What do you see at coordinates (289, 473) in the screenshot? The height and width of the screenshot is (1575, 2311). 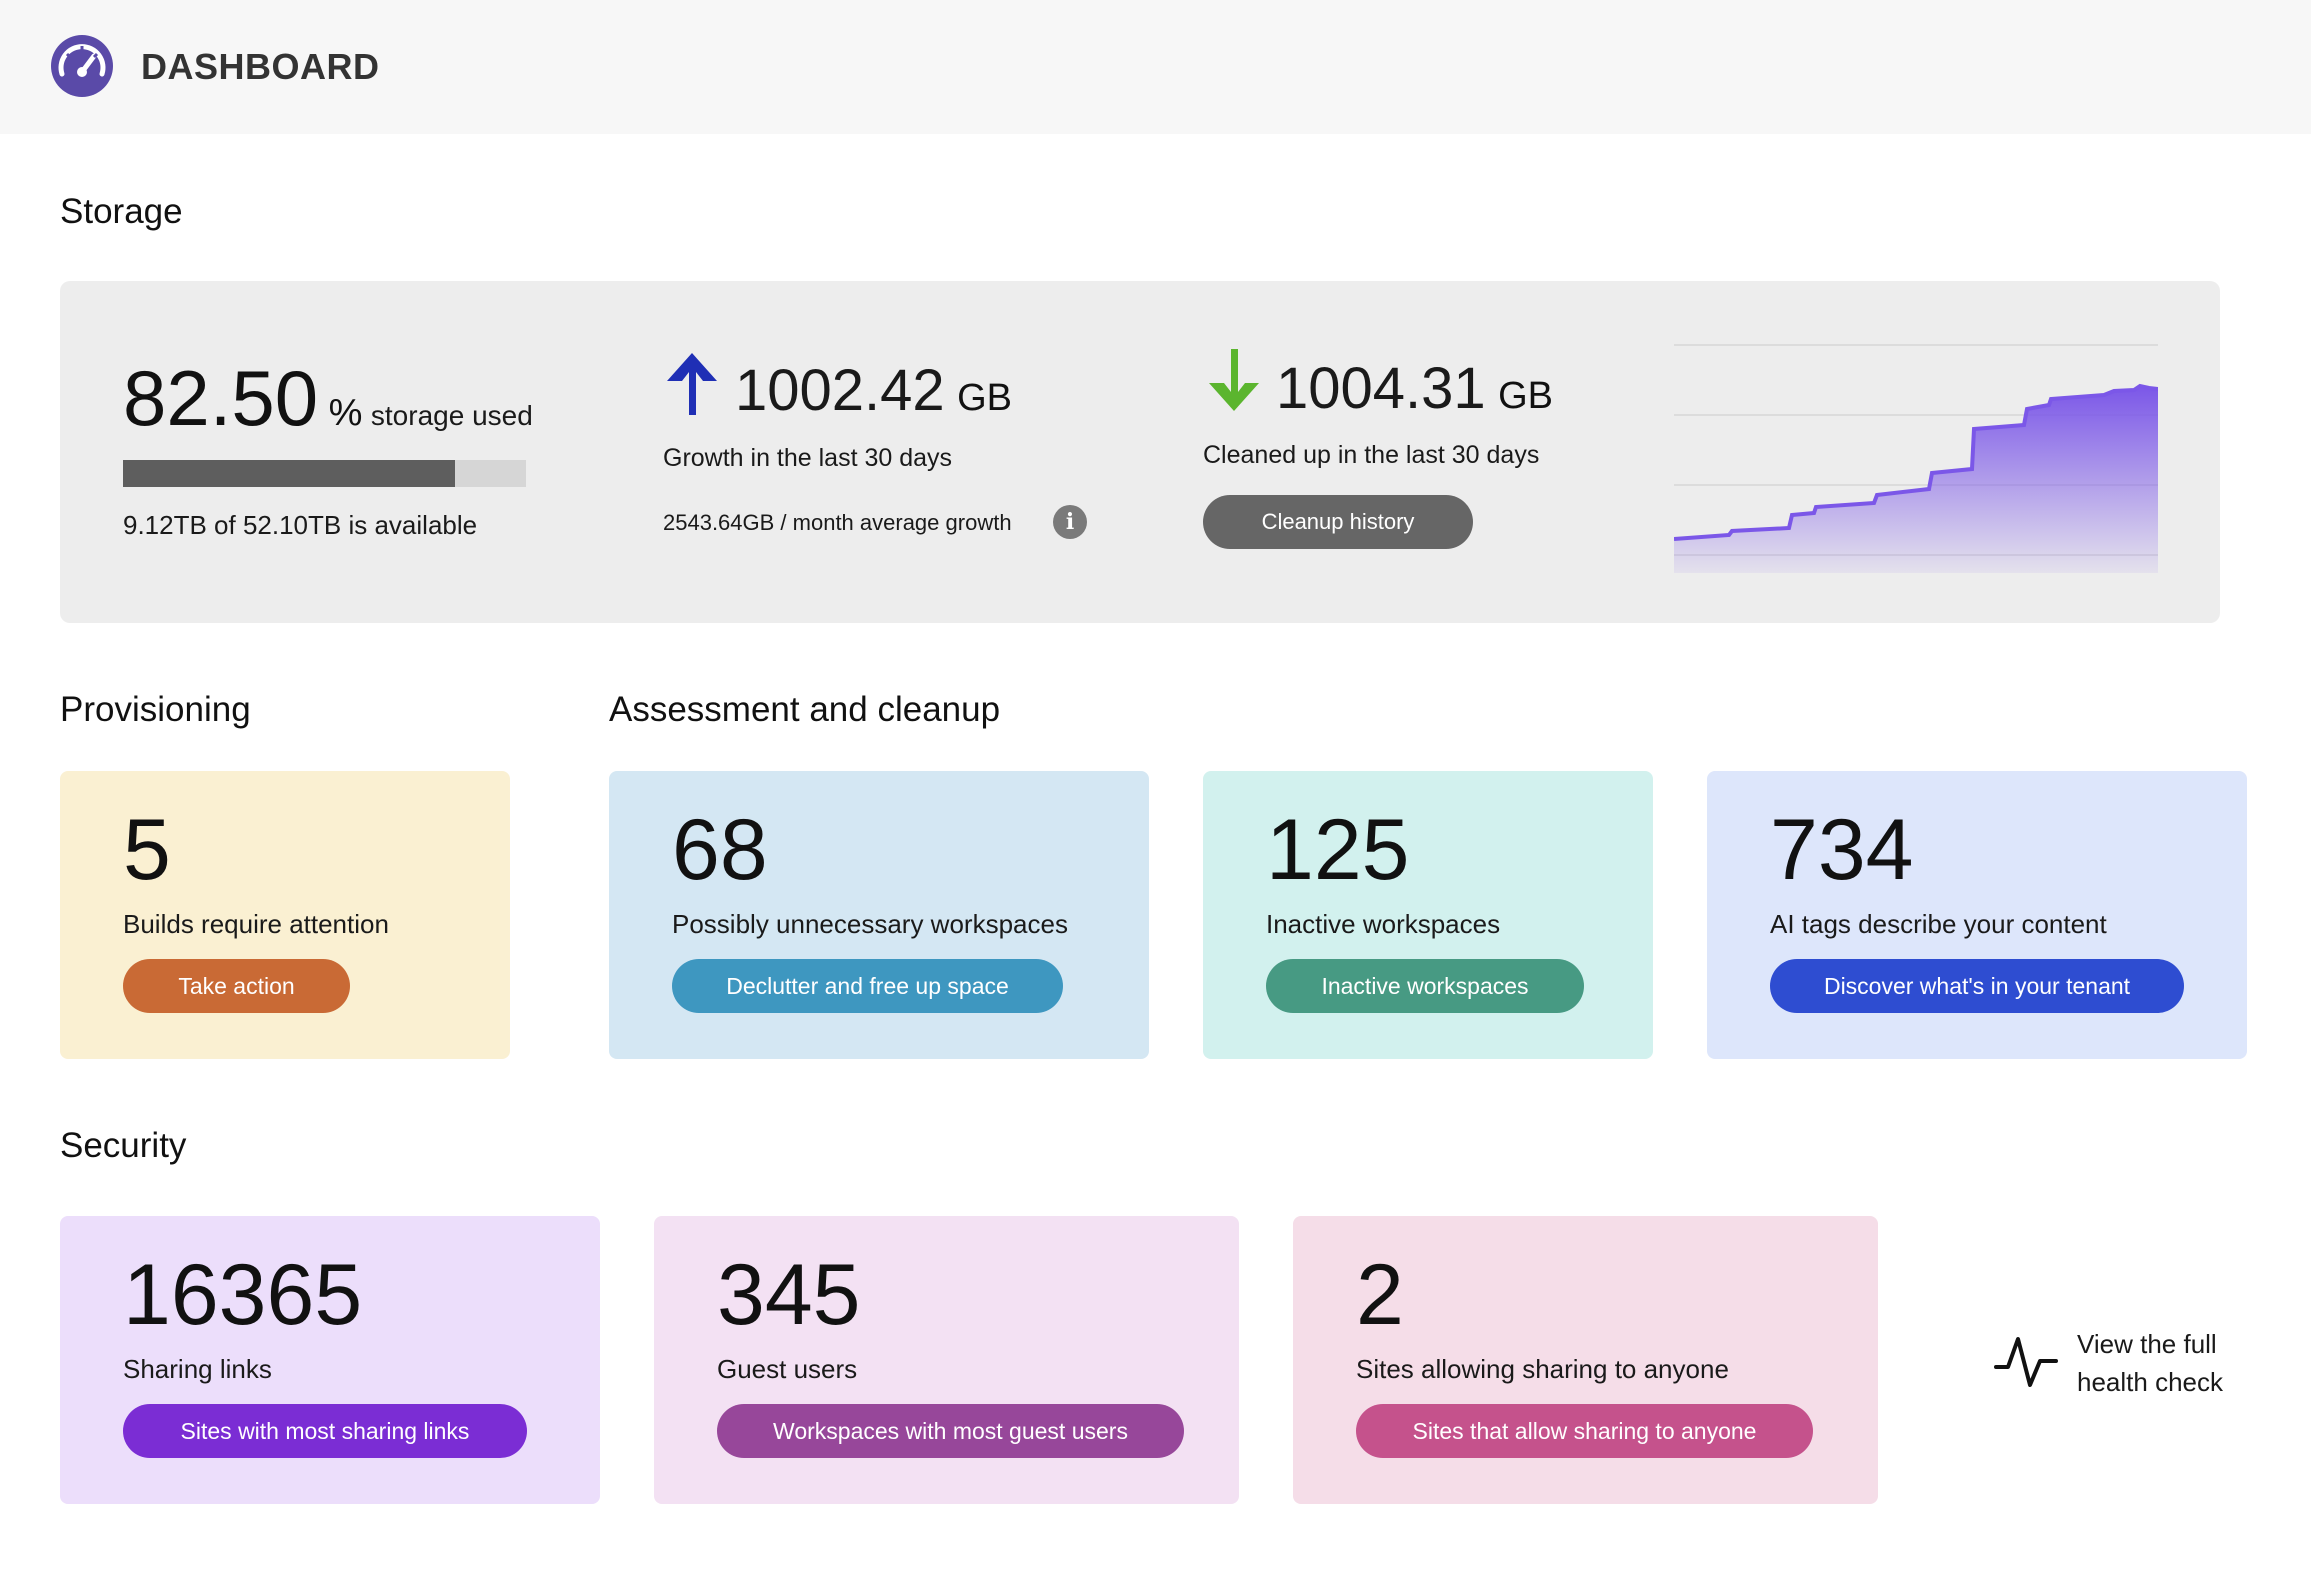 I see `storage-progress-fill` at bounding box center [289, 473].